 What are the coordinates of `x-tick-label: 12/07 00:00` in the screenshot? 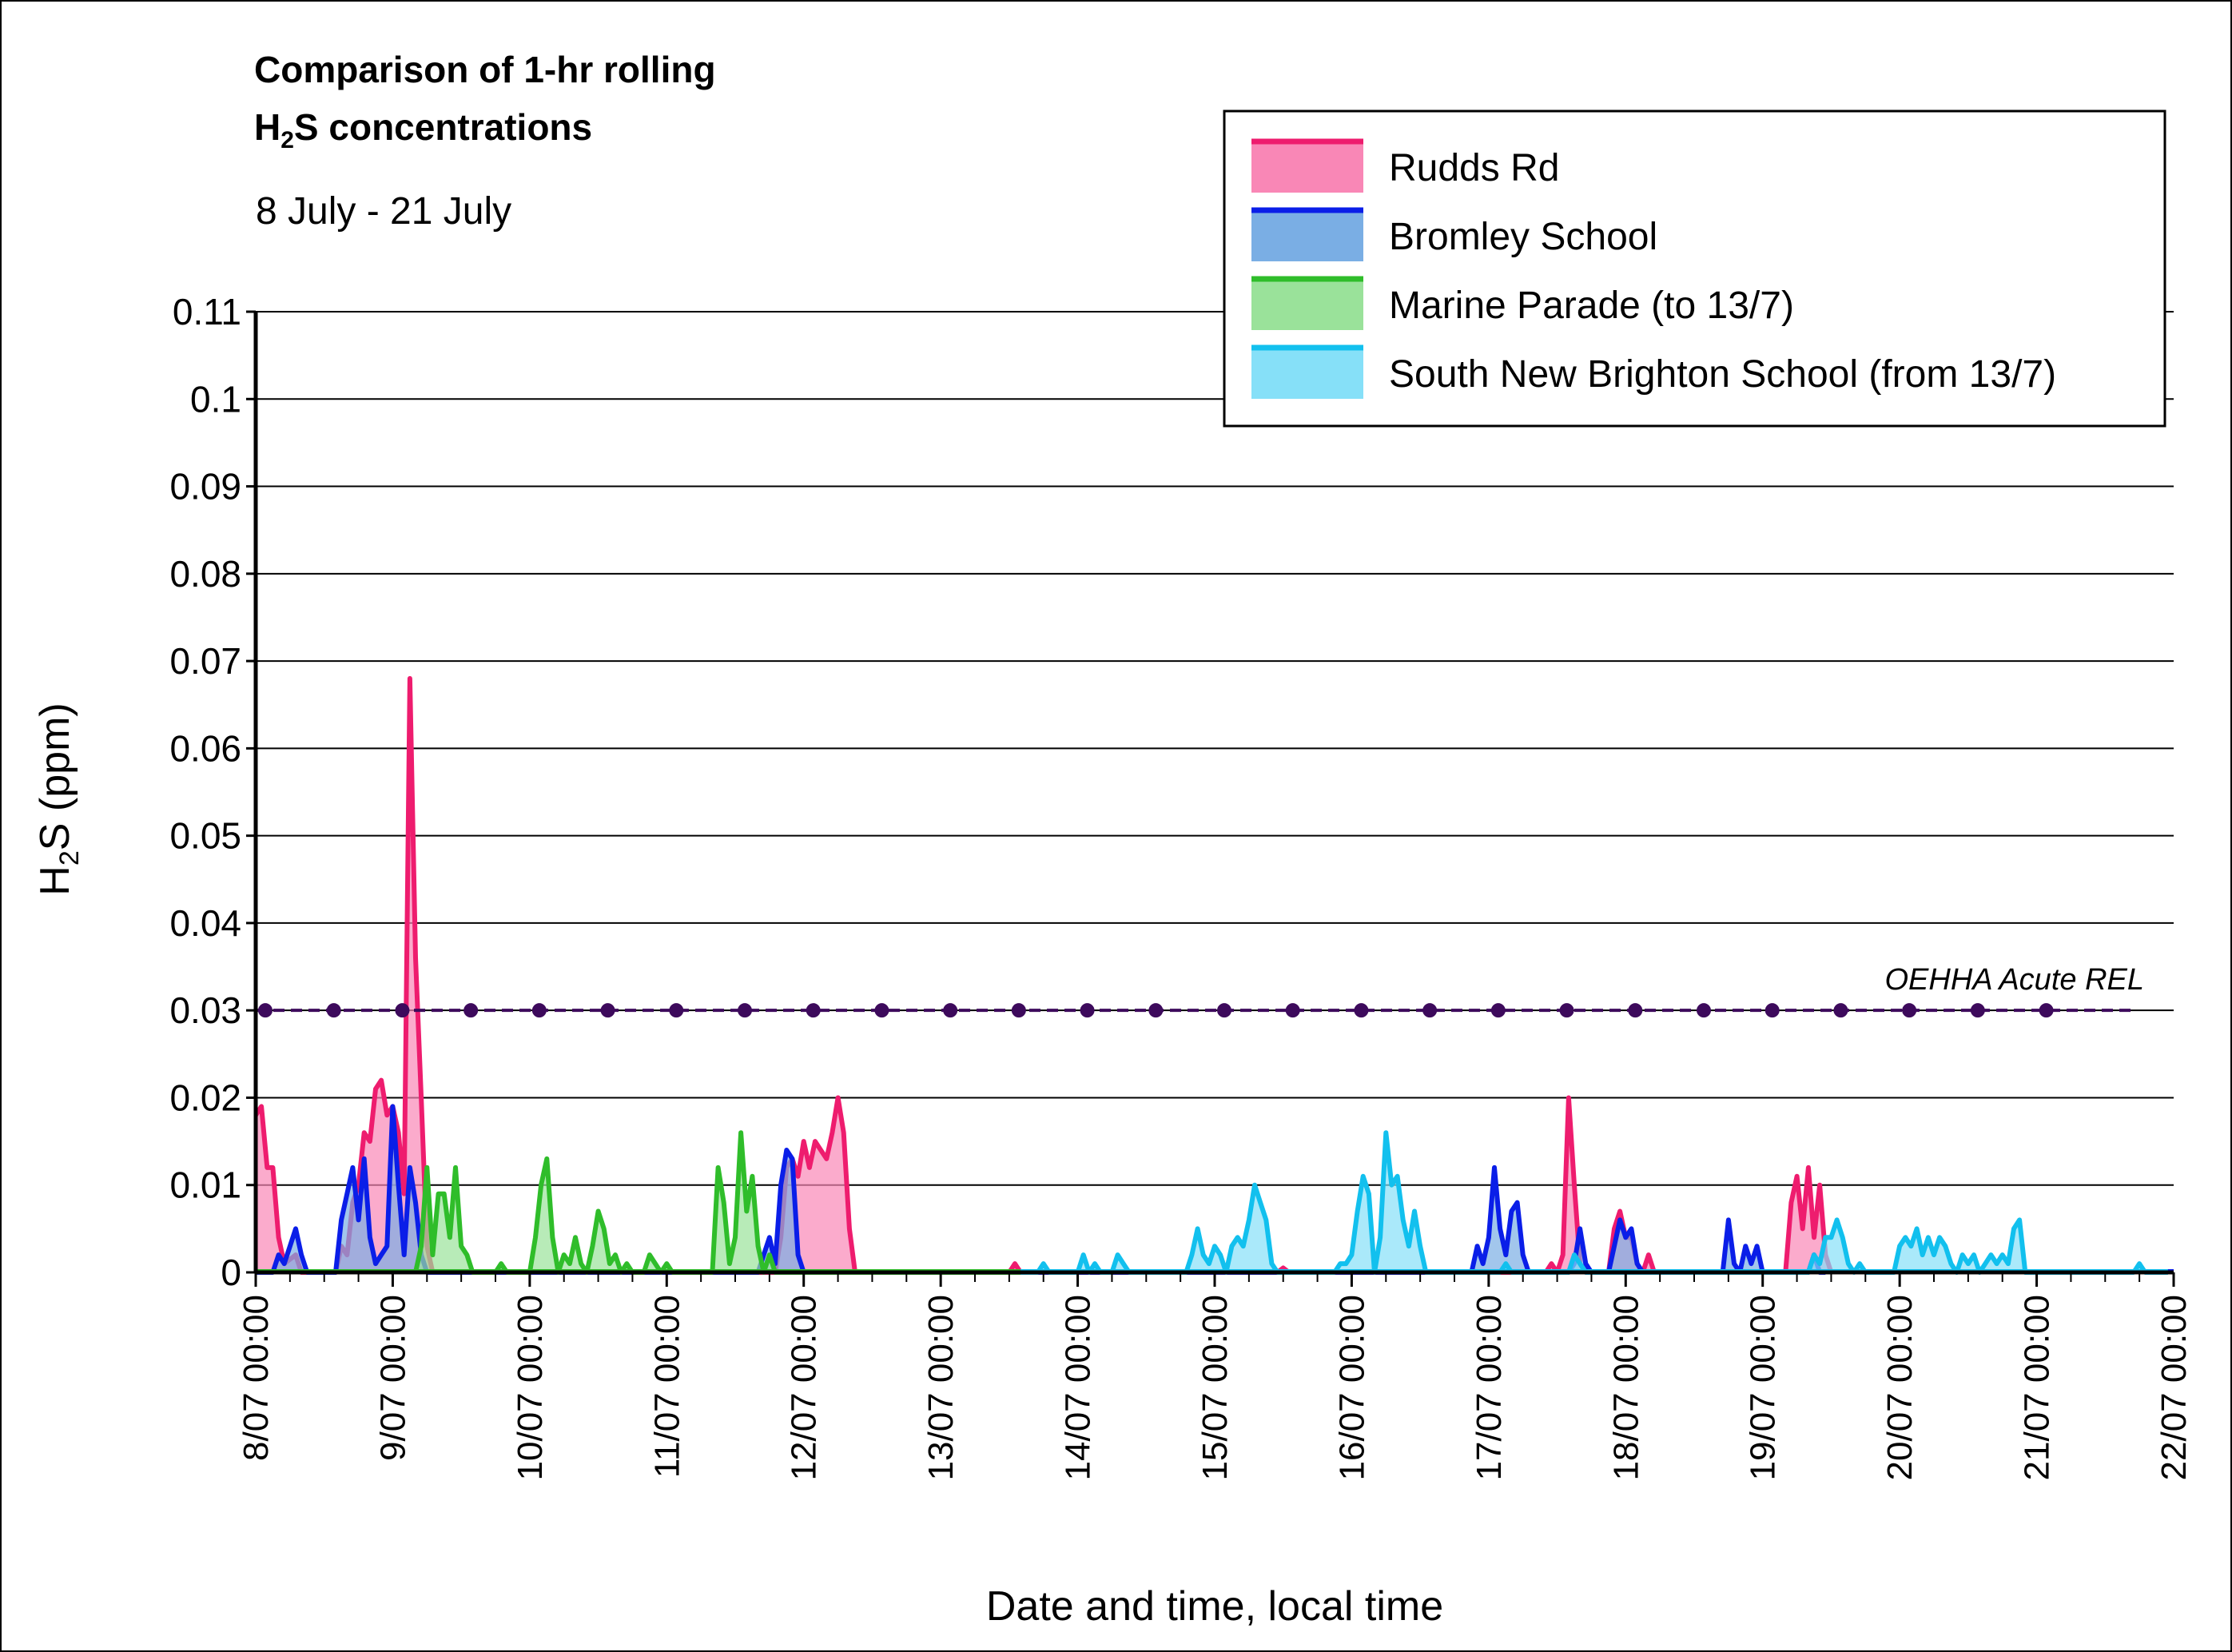 It's located at (805, 1387).